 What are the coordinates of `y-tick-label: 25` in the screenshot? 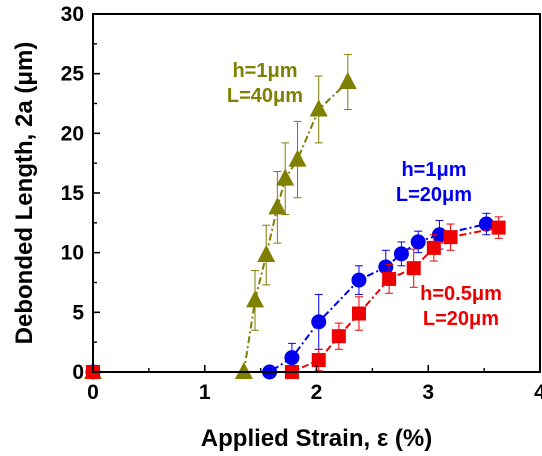 It's located at (73, 74).